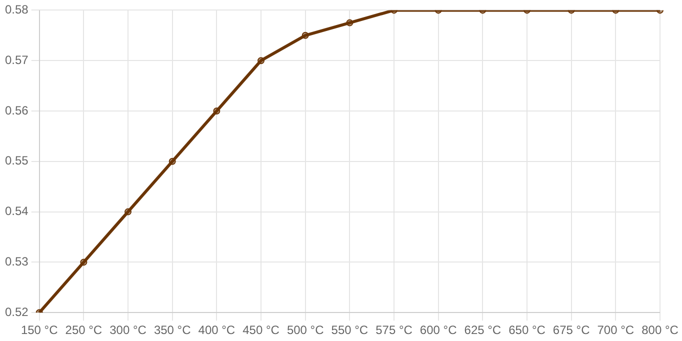  I want to click on y-tick-label: 0.57, so click(16, 59).